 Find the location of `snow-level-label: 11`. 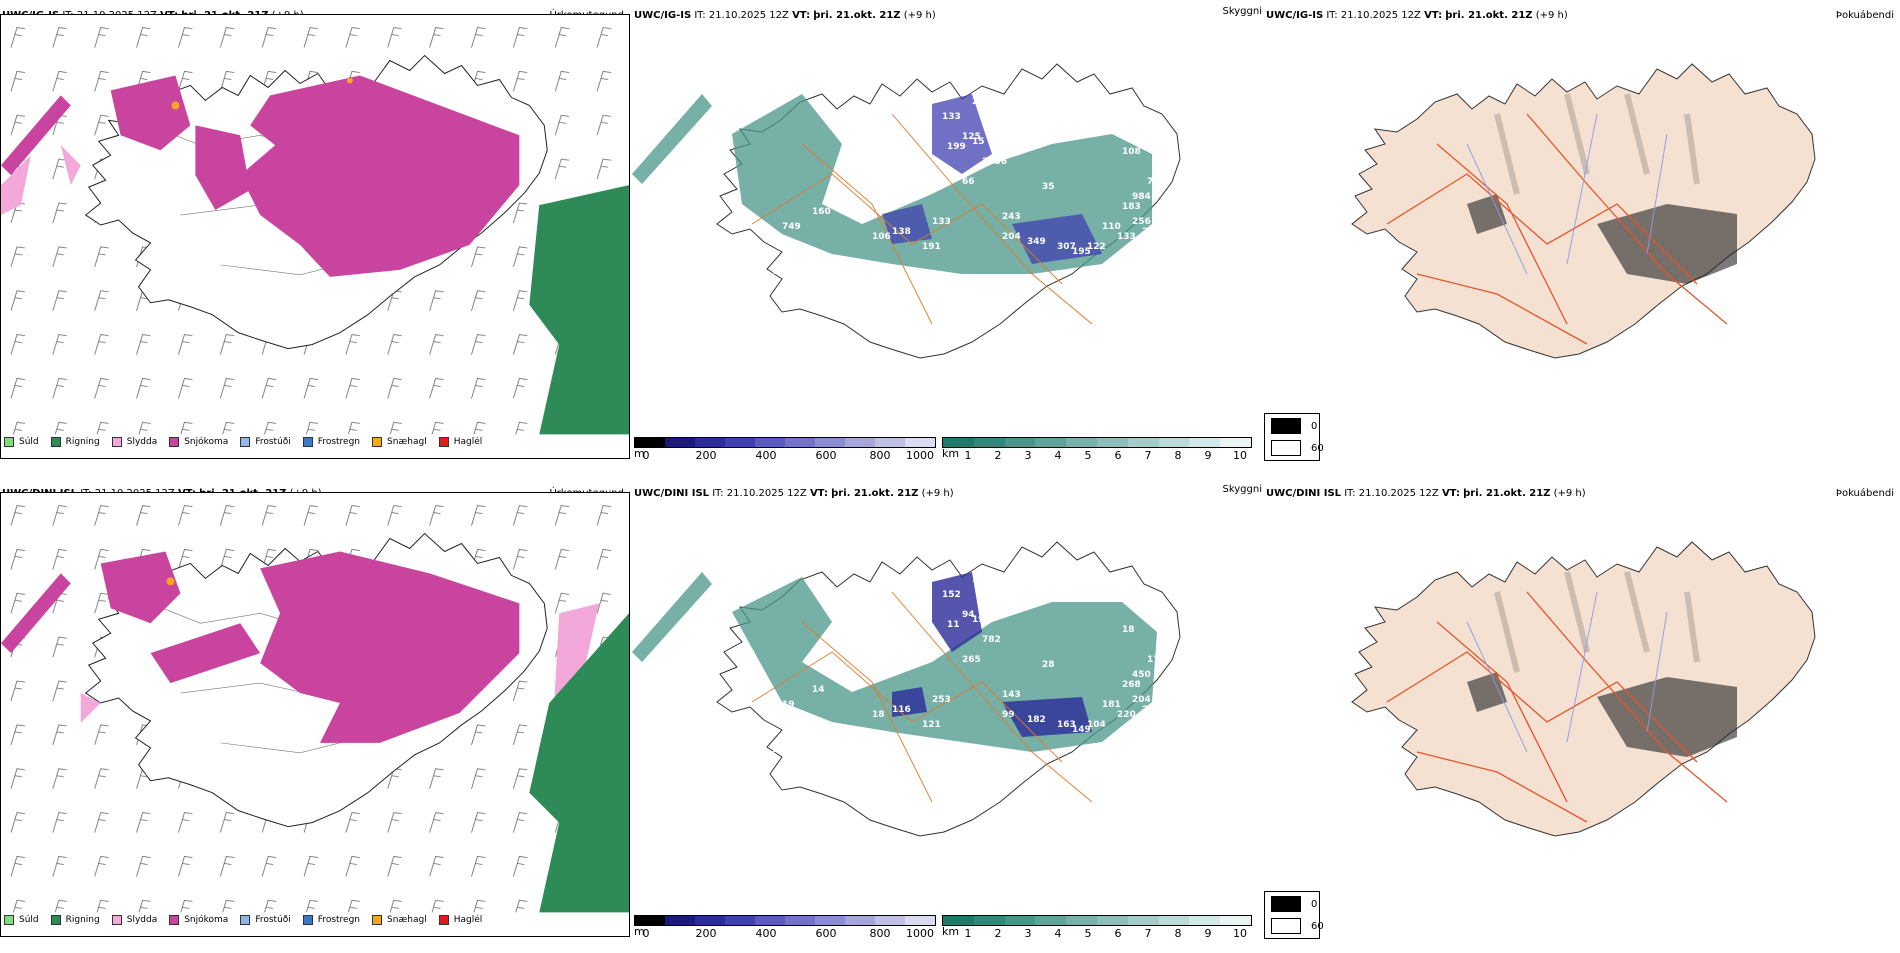

snow-level-label: 11 is located at coordinates (953, 625).